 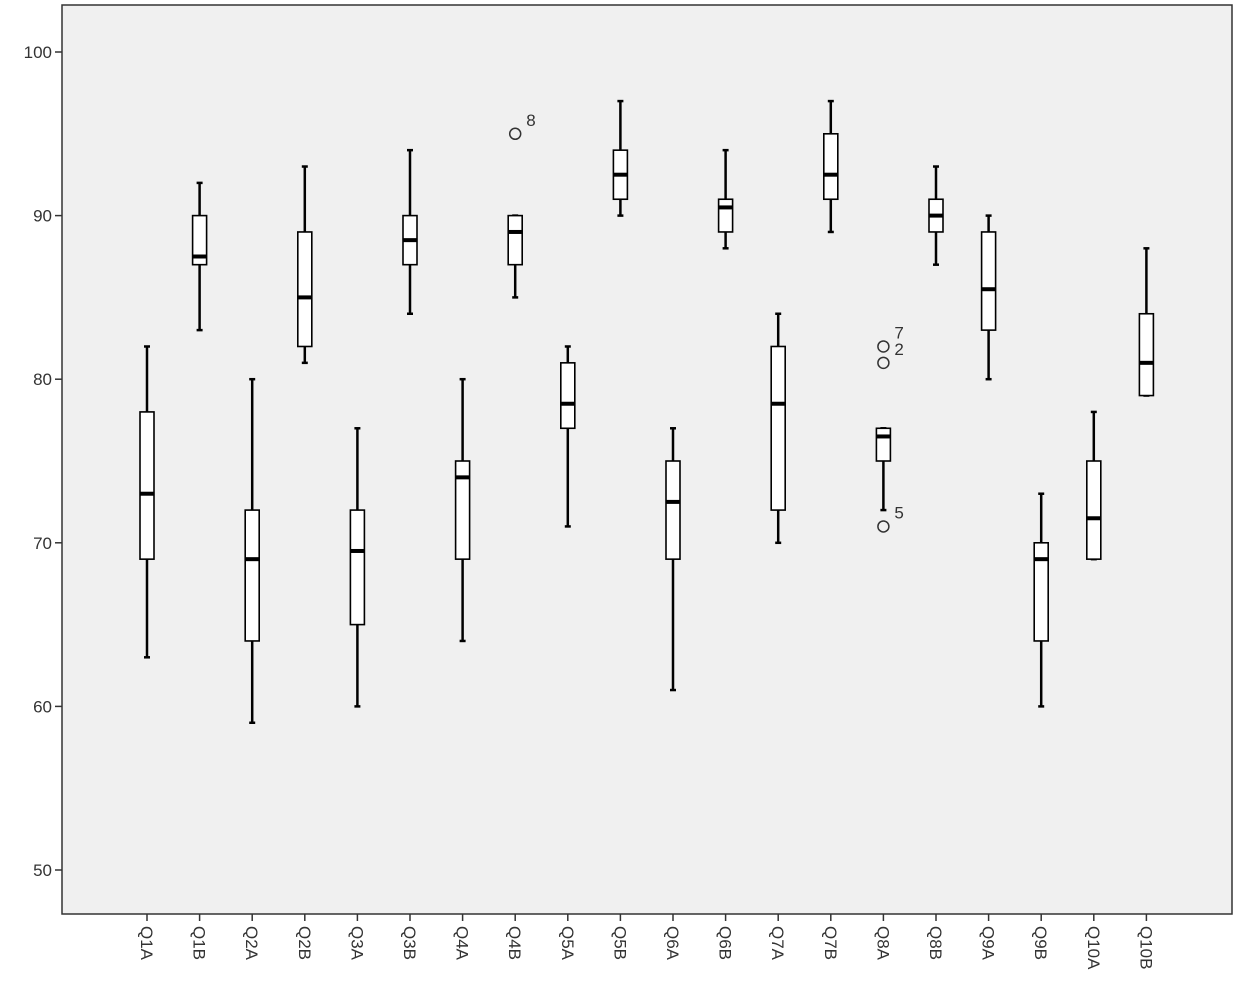 What do you see at coordinates (936, 215) in the screenshot?
I see `box-q8b` at bounding box center [936, 215].